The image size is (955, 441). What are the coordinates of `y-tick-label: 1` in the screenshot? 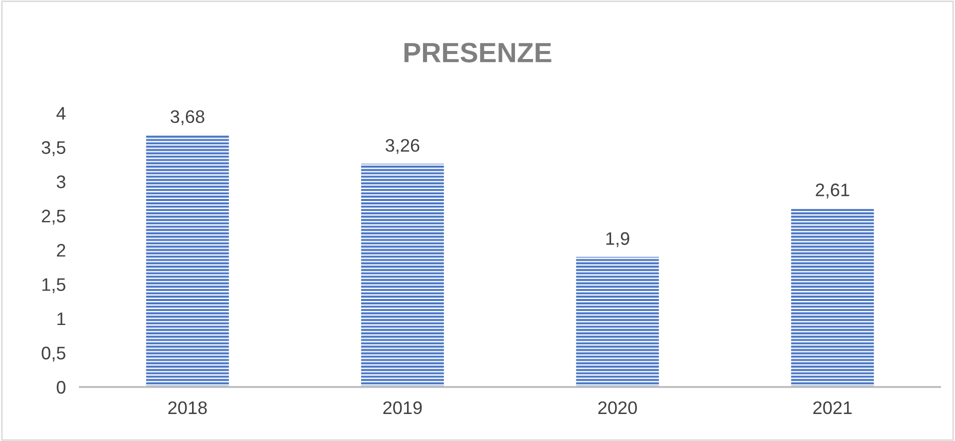 It's located at (61, 319).